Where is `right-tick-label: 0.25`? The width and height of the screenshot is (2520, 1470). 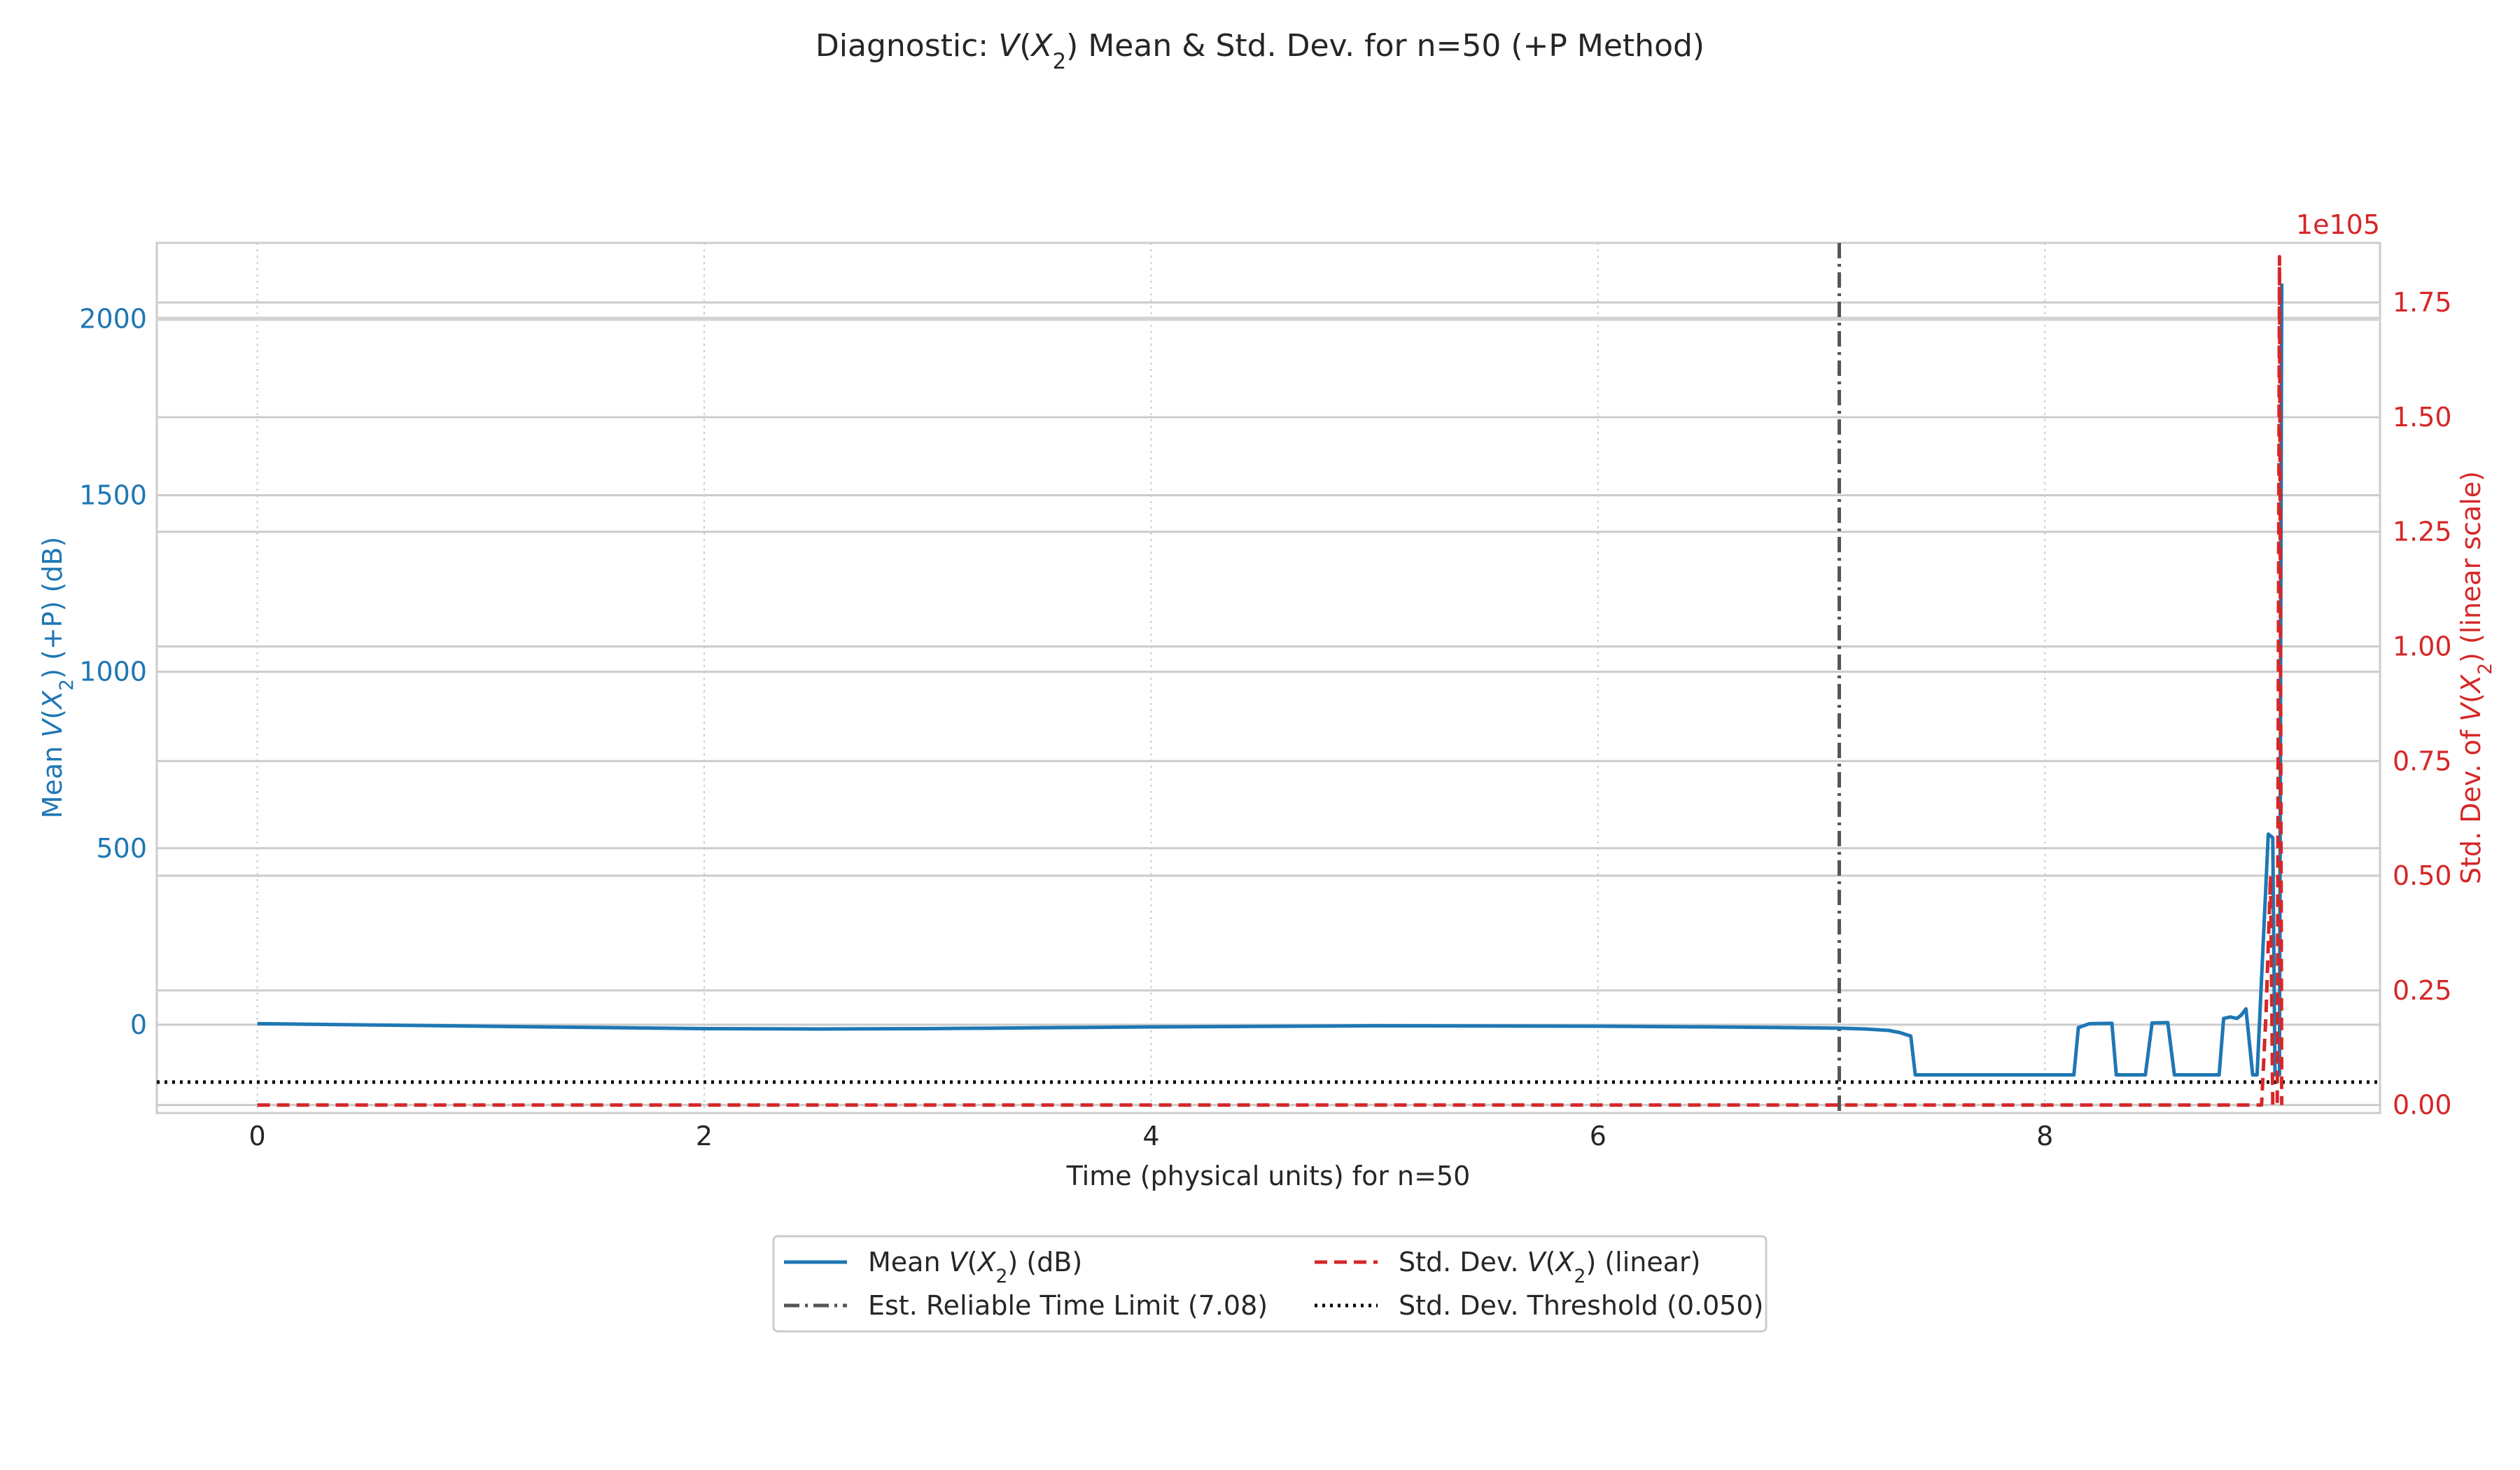 right-tick-label: 0.25 is located at coordinates (2422, 990).